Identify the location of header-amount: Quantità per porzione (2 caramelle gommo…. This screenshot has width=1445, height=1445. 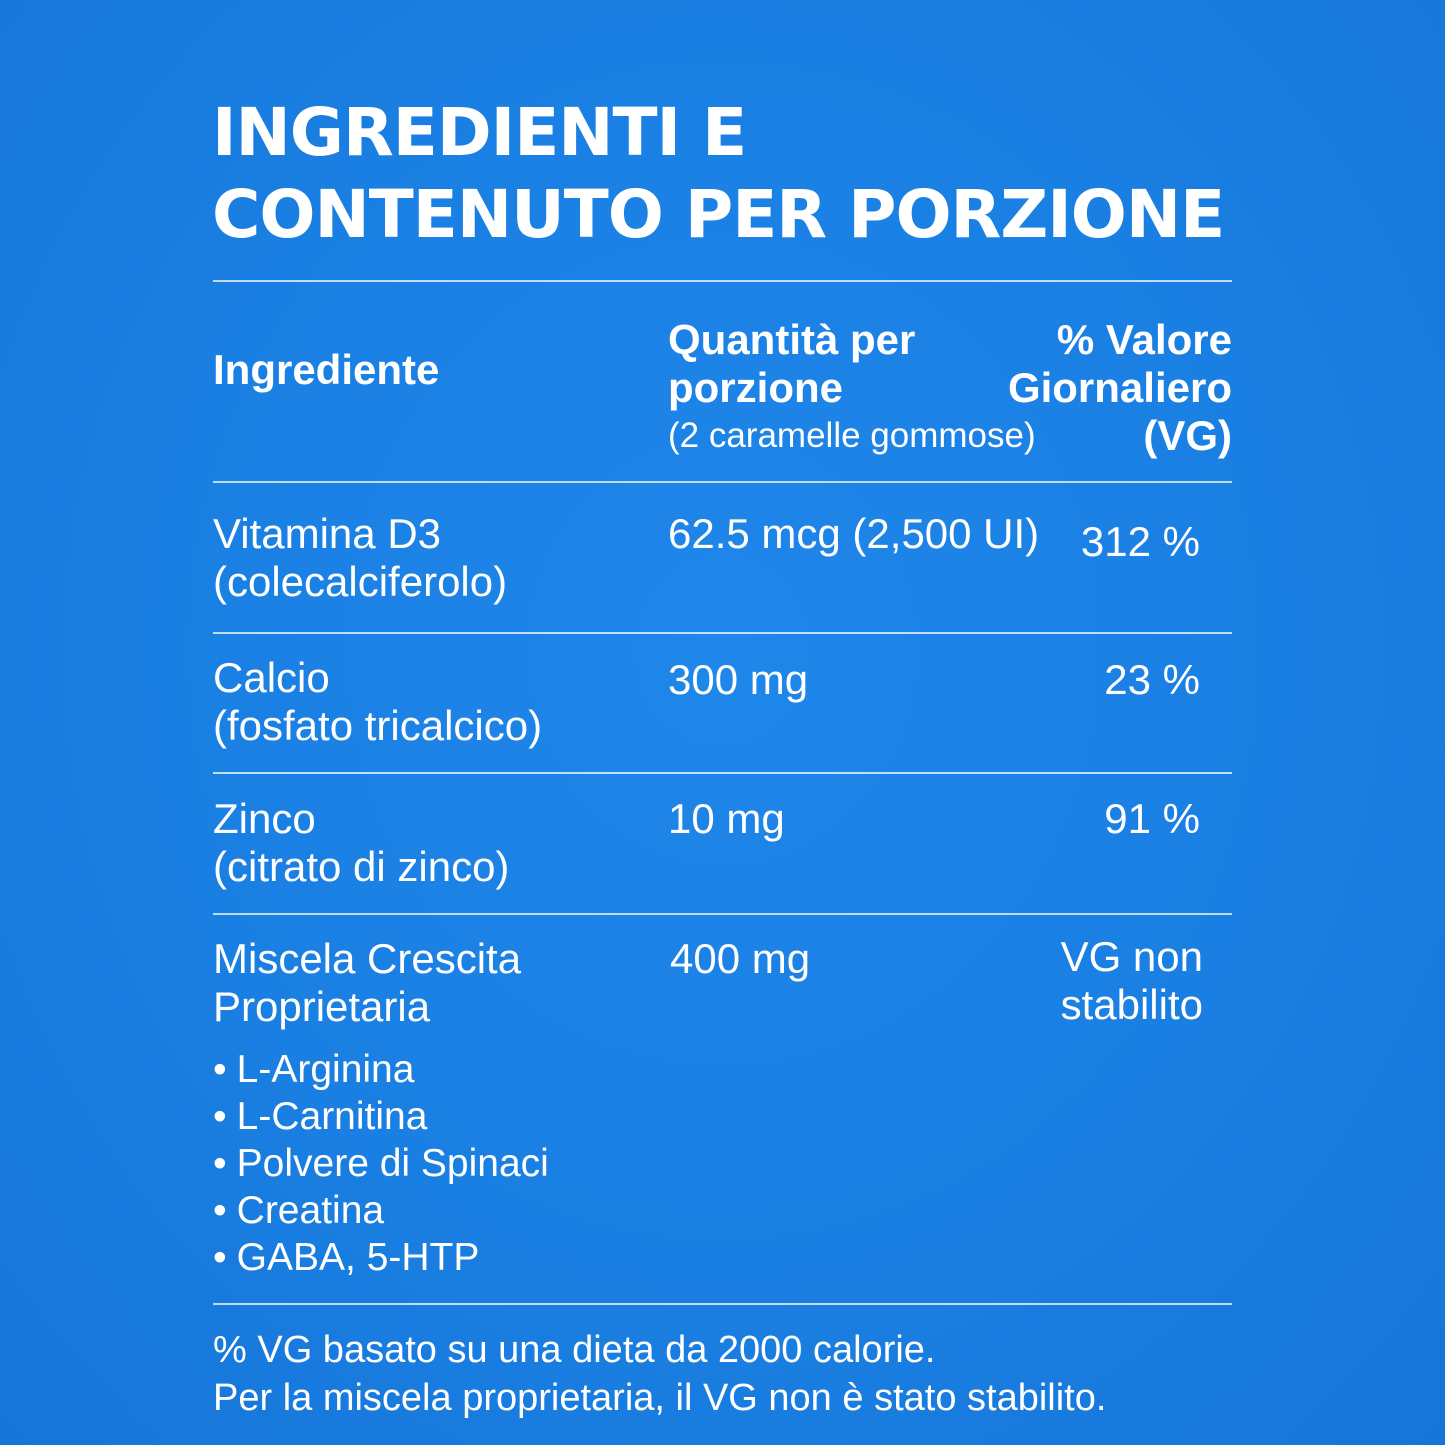
(852, 388).